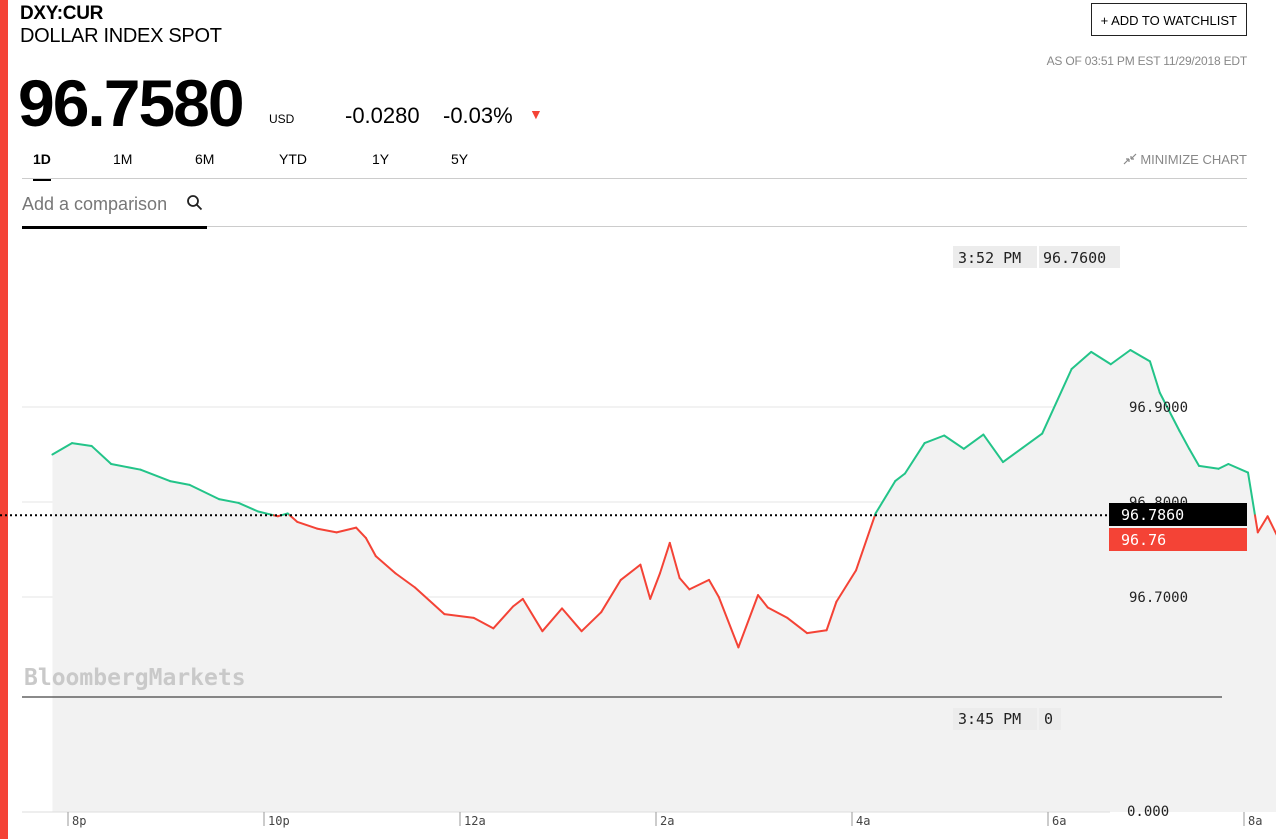  Describe the element at coordinates (727, 226) in the screenshot. I see `comparison-divider` at that location.